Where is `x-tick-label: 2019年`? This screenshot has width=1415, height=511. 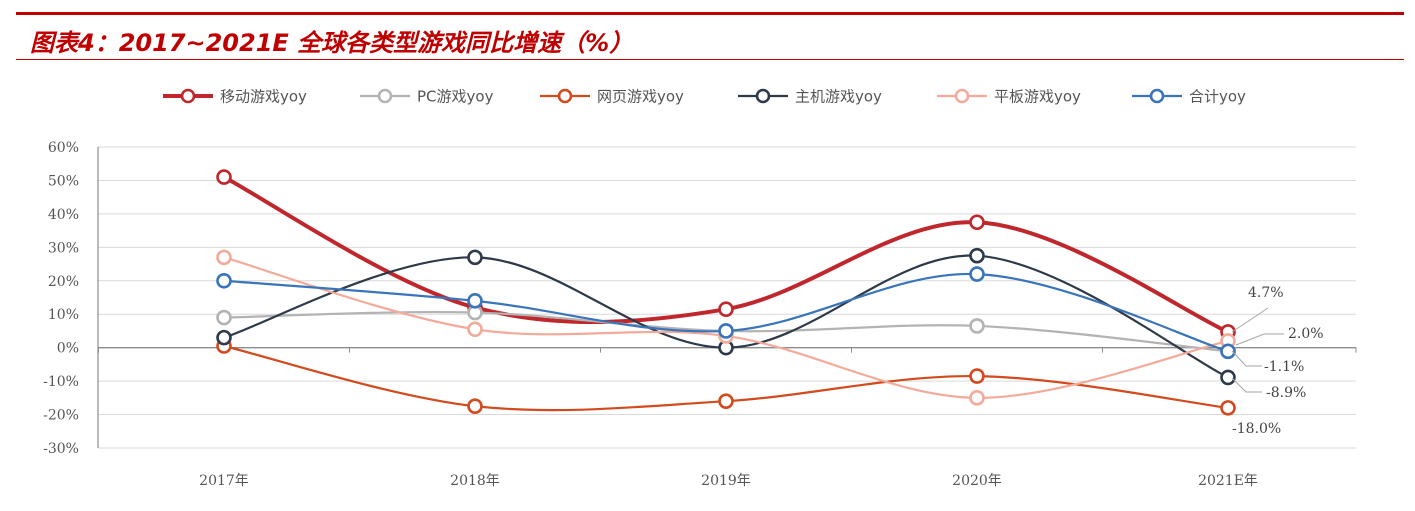
x-tick-label: 2019年 is located at coordinates (726, 481).